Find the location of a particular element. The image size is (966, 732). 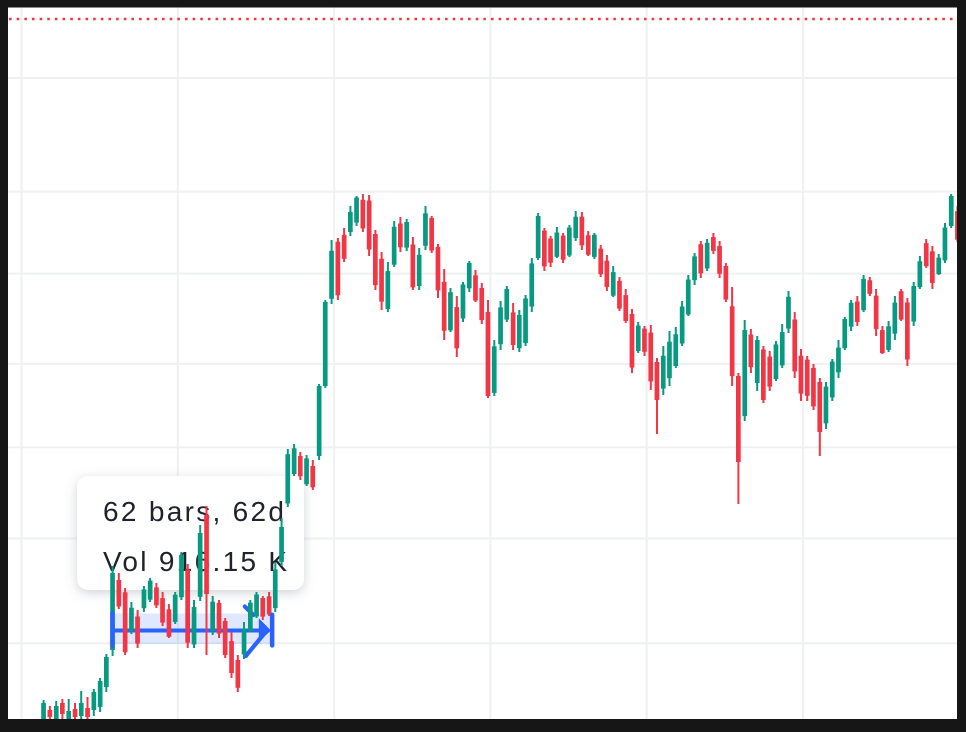

svg-text: Vol 916.15 K is located at coordinates (196, 561).